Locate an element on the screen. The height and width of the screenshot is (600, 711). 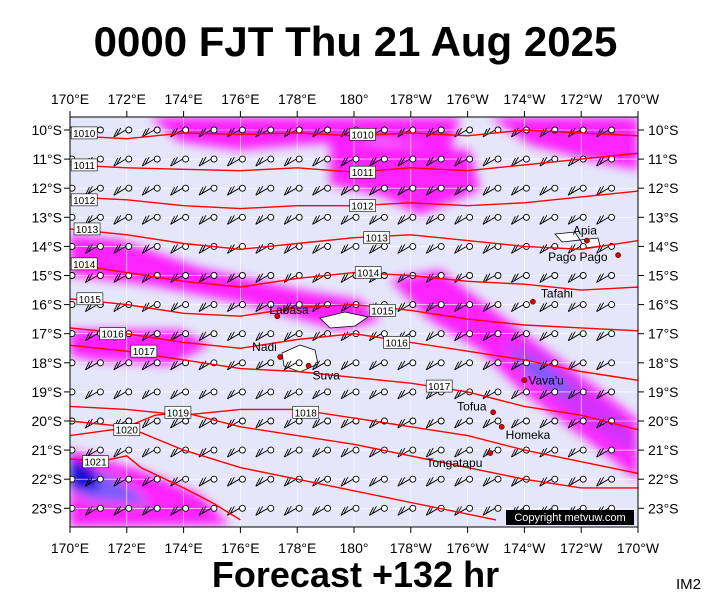
isobar-value: 1012 is located at coordinates (362, 207).